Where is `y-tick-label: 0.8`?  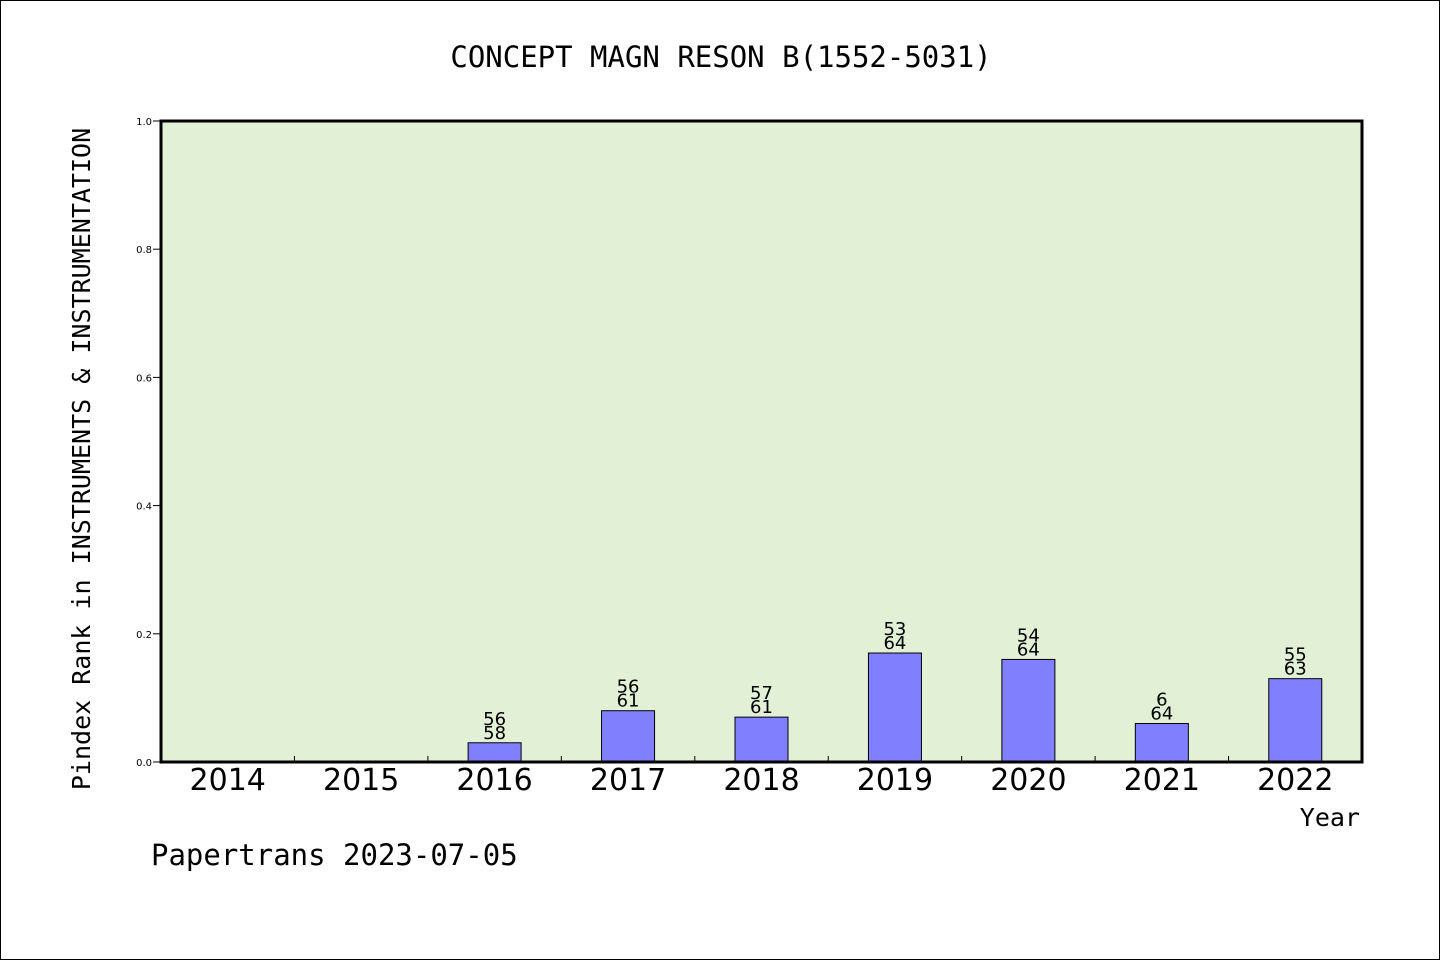 y-tick-label: 0.8 is located at coordinates (144, 250).